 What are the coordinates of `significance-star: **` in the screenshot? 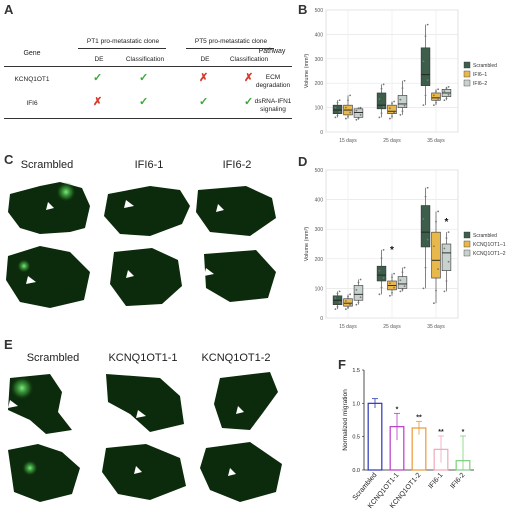 It's located at (441, 432).